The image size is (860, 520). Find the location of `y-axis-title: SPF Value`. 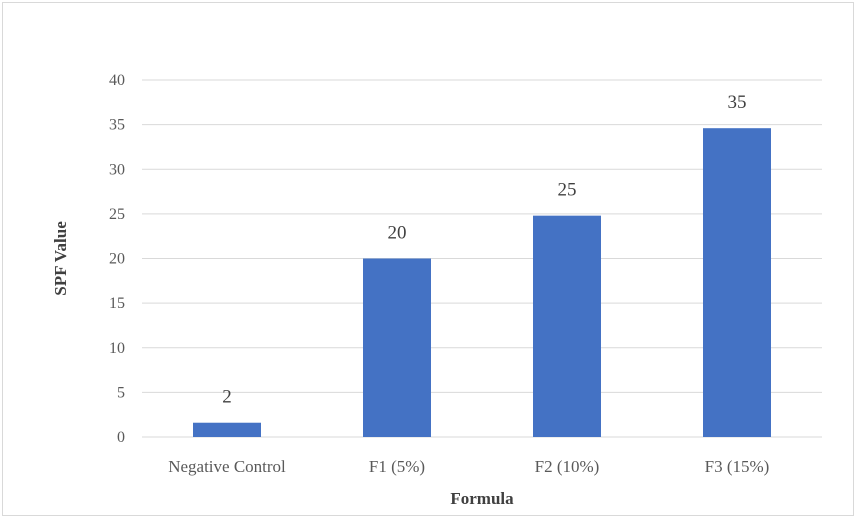

y-axis-title: SPF Value is located at coordinates (60, 258).